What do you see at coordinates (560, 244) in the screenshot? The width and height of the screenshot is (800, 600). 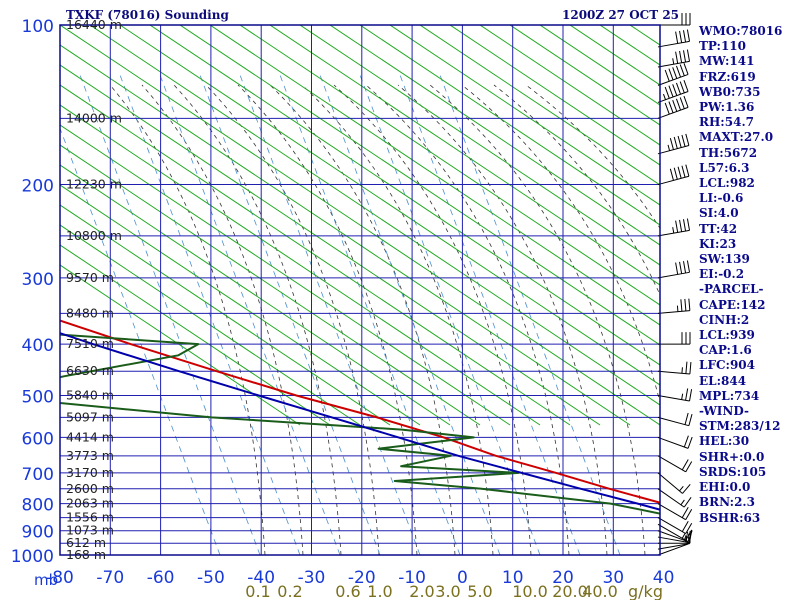 I see `moist-adiabat-line` at bounding box center [560, 244].